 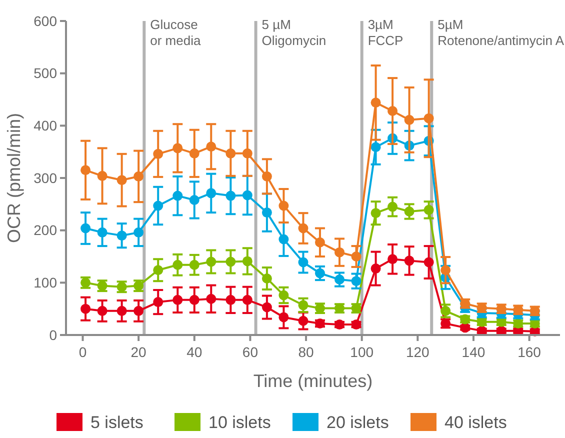 What do you see at coordinates (53, 334) in the screenshot?
I see `y-tick-label: 0` at bounding box center [53, 334].